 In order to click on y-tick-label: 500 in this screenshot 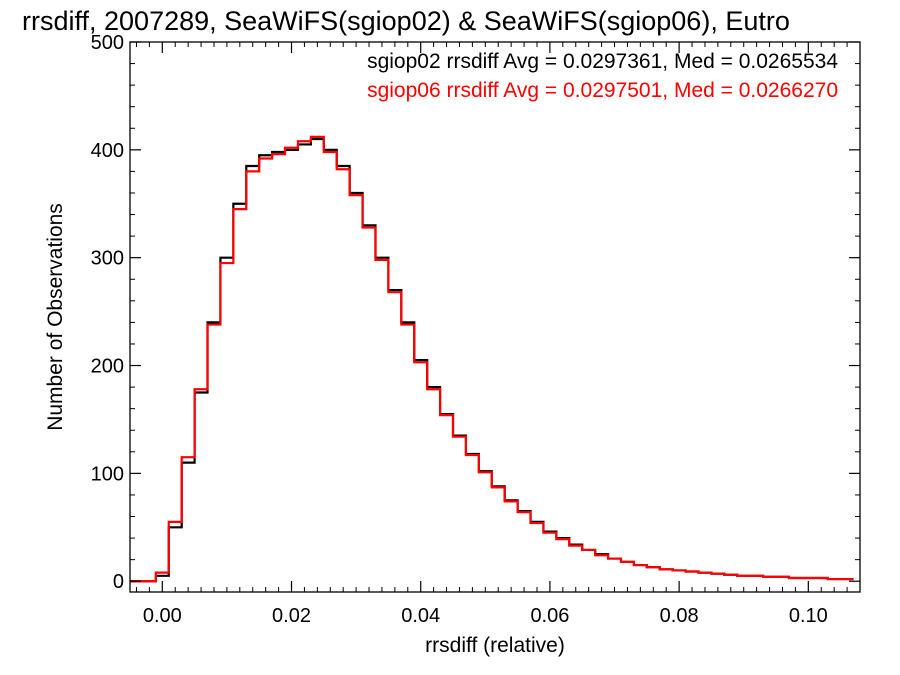, I will do `click(107, 43)`.